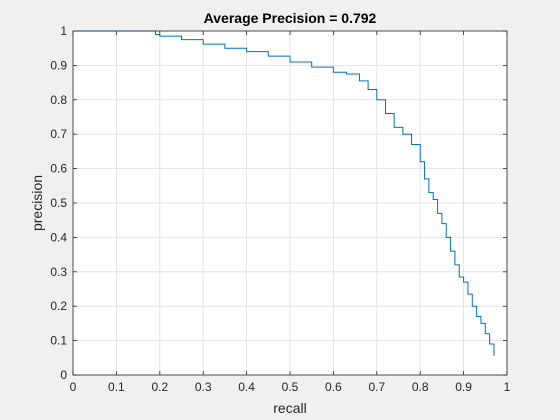 The width and height of the screenshot is (560, 420). What do you see at coordinates (37, 203) in the screenshot?
I see `y-axis-label: precision` at bounding box center [37, 203].